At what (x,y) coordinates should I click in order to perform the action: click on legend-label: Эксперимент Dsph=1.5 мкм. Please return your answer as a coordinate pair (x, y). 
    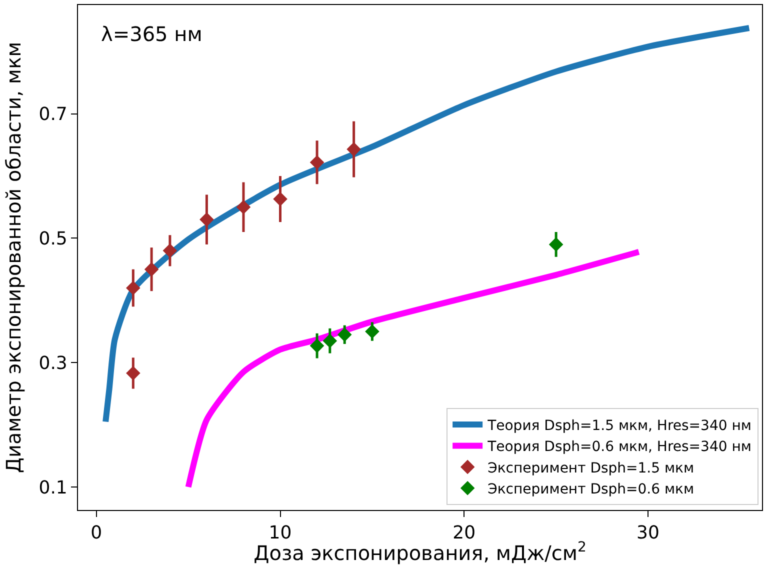
    Looking at the image, I should click on (591, 468).